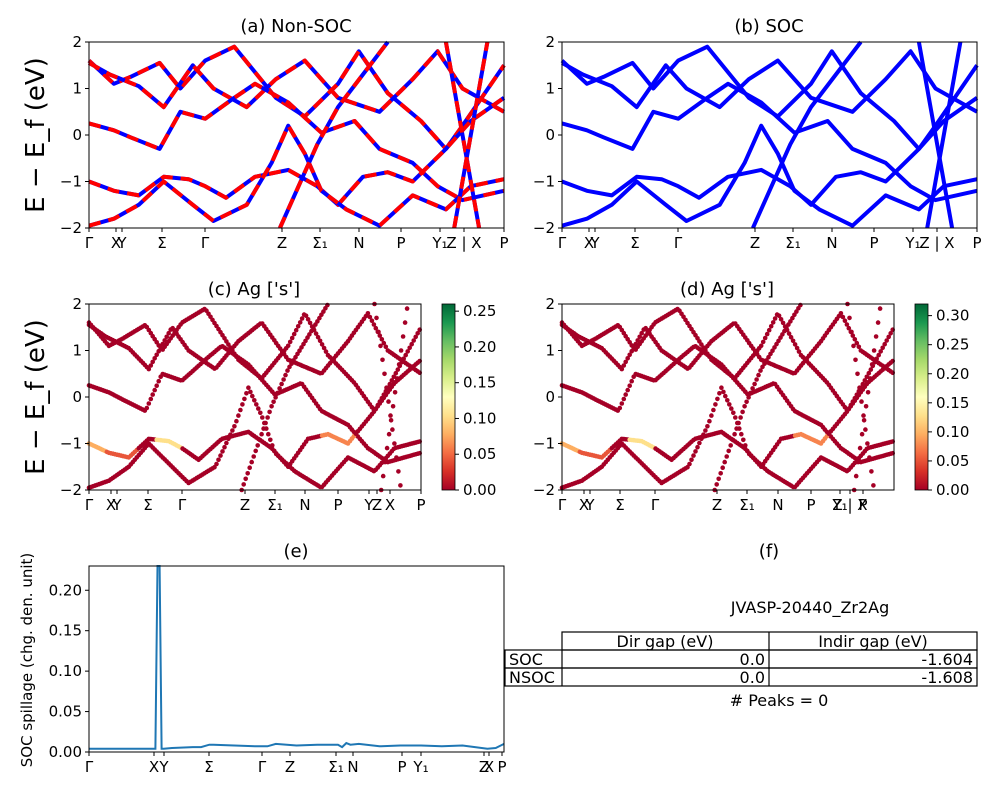  What do you see at coordinates (27, 660) in the screenshot?
I see `ylabel-e: SOC spillage (chg. den. unit)` at bounding box center [27, 660].